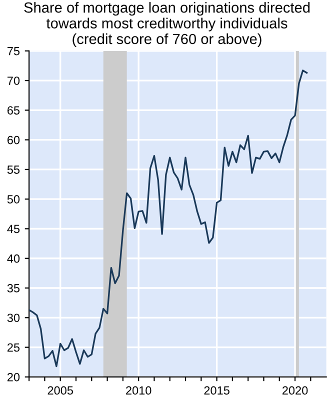 This screenshot has height=404, width=334. I want to click on x-tick-label: 2010, so click(139, 390).